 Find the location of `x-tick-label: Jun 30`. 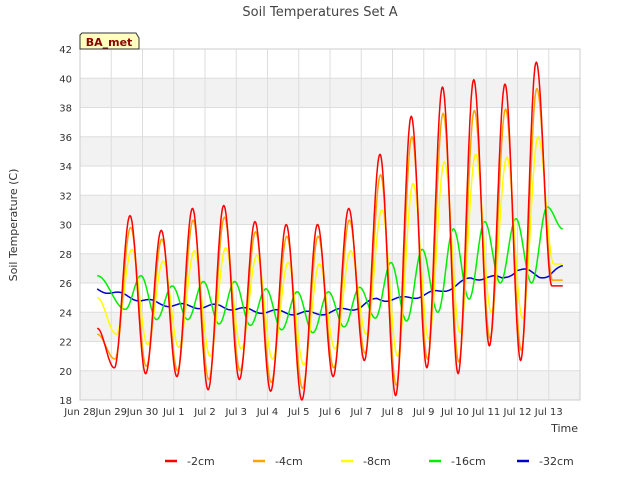

x-tick-label: Jun 30 is located at coordinates (142, 412).